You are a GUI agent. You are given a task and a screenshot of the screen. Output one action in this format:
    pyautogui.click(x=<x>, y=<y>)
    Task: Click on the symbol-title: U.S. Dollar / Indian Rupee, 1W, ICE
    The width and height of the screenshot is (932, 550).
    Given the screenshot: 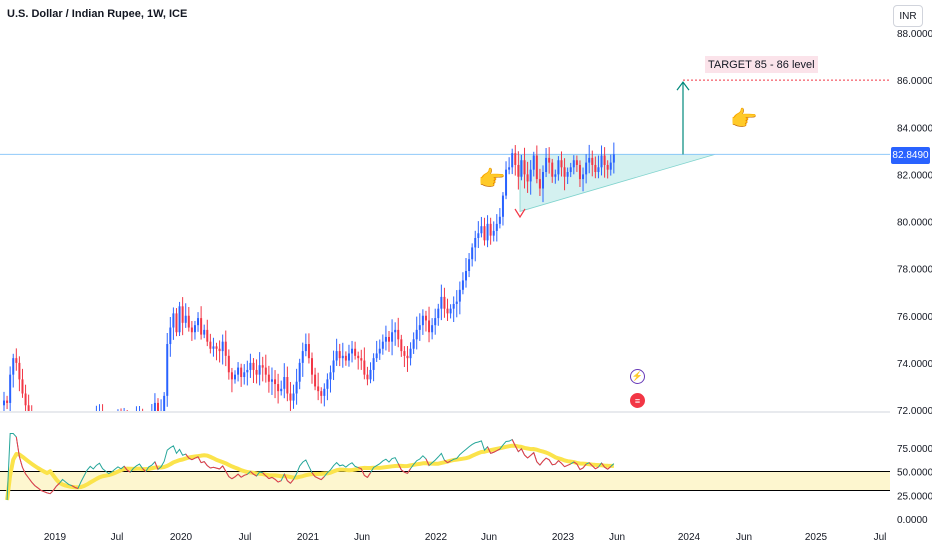 What is the action you would take?
    pyautogui.click(x=97, y=14)
    